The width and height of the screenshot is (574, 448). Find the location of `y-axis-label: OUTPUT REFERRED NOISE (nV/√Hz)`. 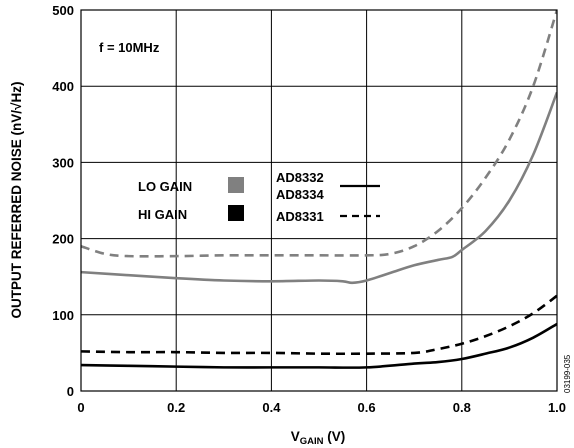

y-axis-label: OUTPUT REFERRED NOISE (nV/√Hz) is located at coordinates (16, 200).